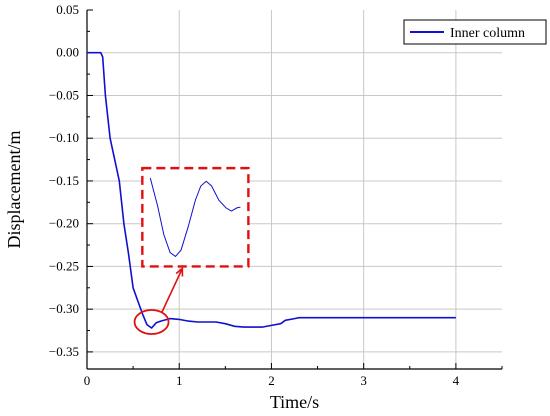  What do you see at coordinates (64, 180) in the screenshot?
I see `y-tick-label: −0.15` at bounding box center [64, 180].